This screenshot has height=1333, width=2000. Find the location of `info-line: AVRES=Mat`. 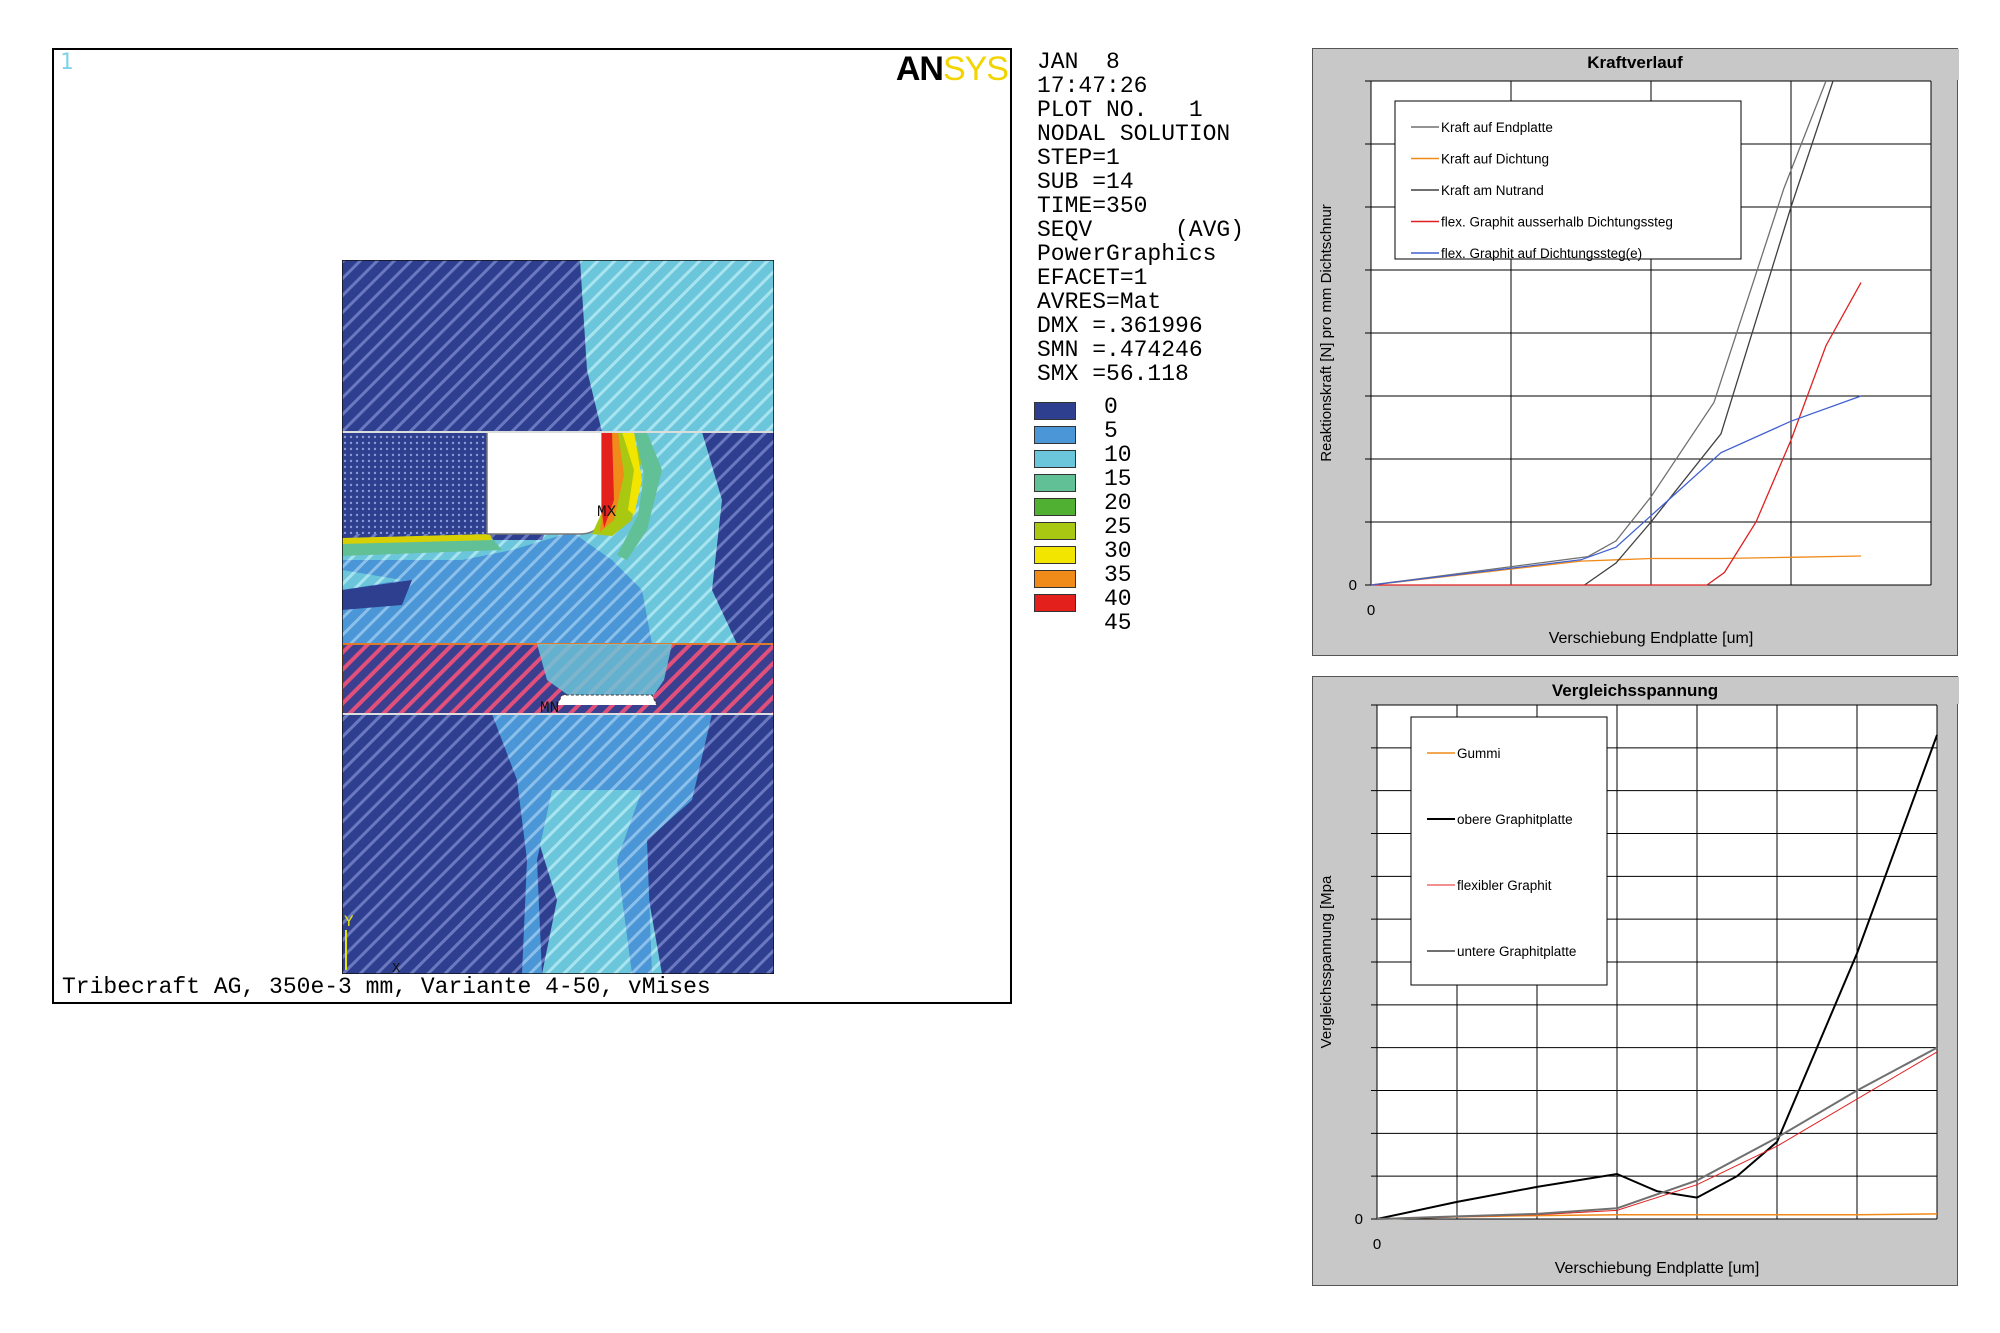

info-line: AVRES=Mat is located at coordinates (1099, 302).